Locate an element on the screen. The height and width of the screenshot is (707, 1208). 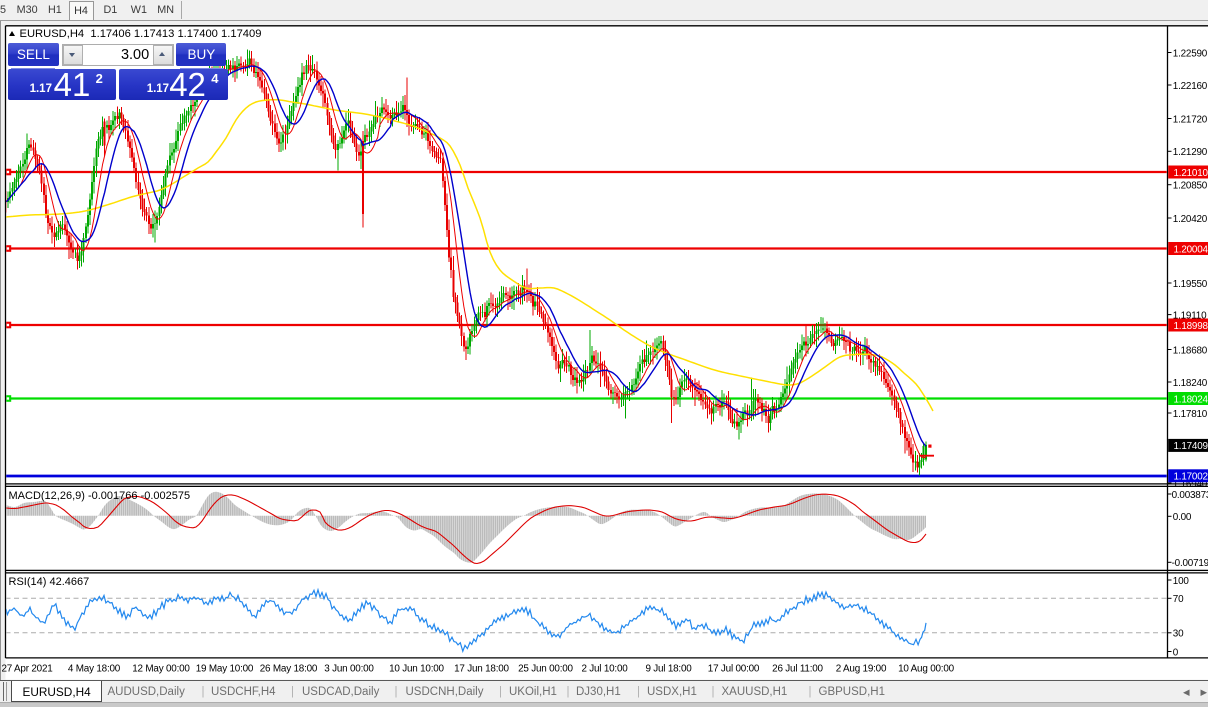
svg-text: 1.17409 is located at coordinates (1191, 446).